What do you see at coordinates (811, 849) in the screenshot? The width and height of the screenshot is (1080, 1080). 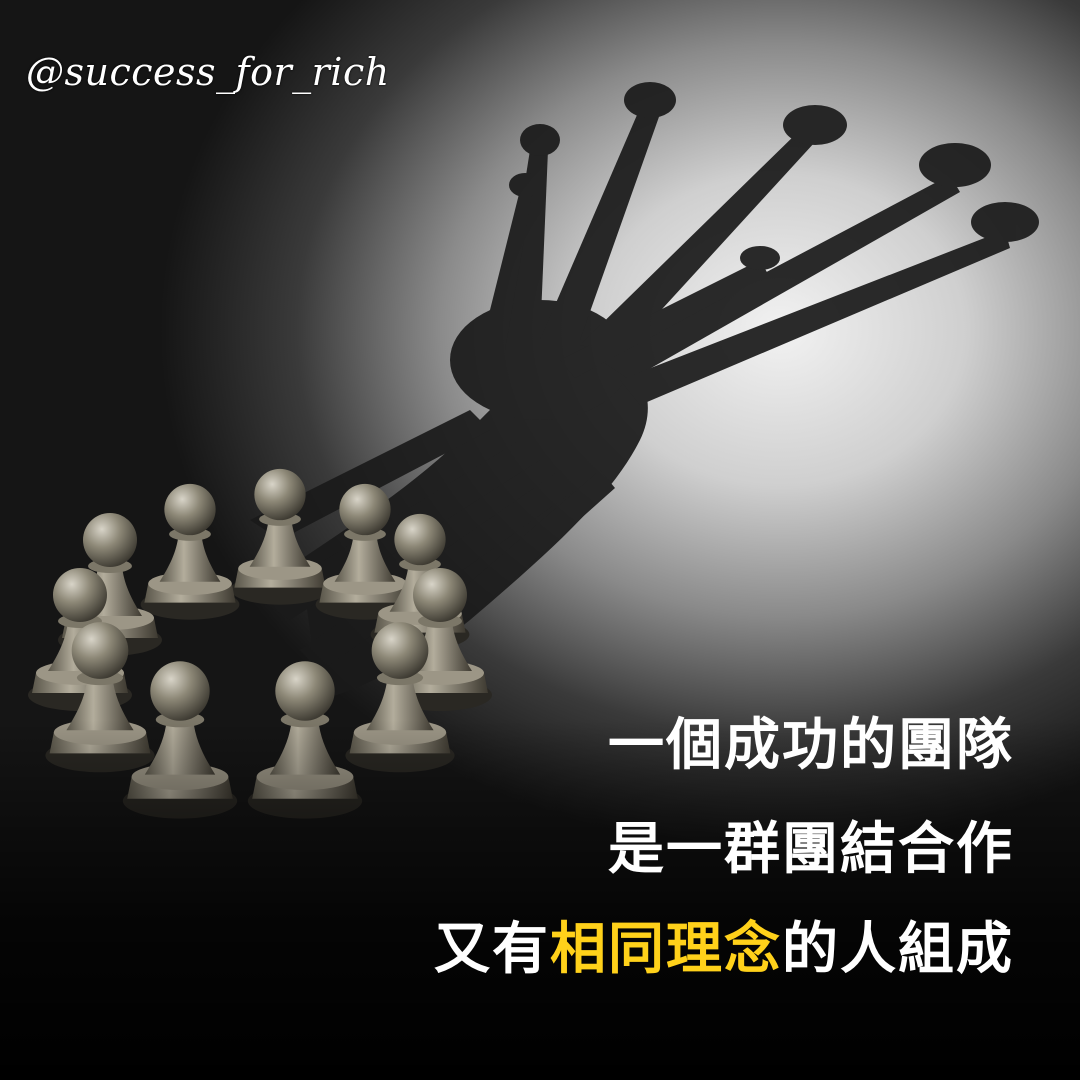 I see `quote-line-2: 是一群團結合作` at bounding box center [811, 849].